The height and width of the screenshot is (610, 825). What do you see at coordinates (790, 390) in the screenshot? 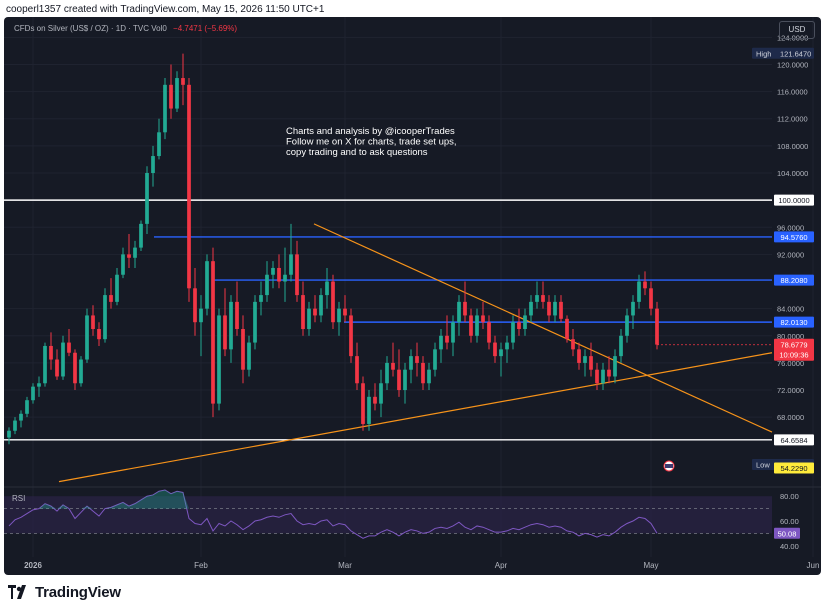
I see `price-axis-tick-label: 72.0000` at bounding box center [790, 390].